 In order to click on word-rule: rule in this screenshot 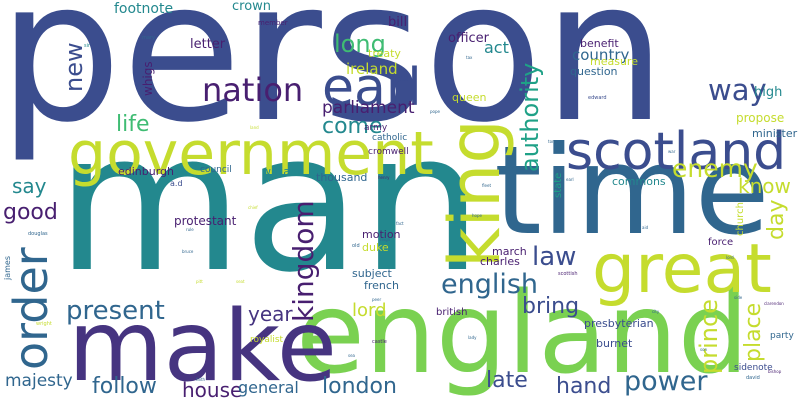, I will do `click(190, 229)`.